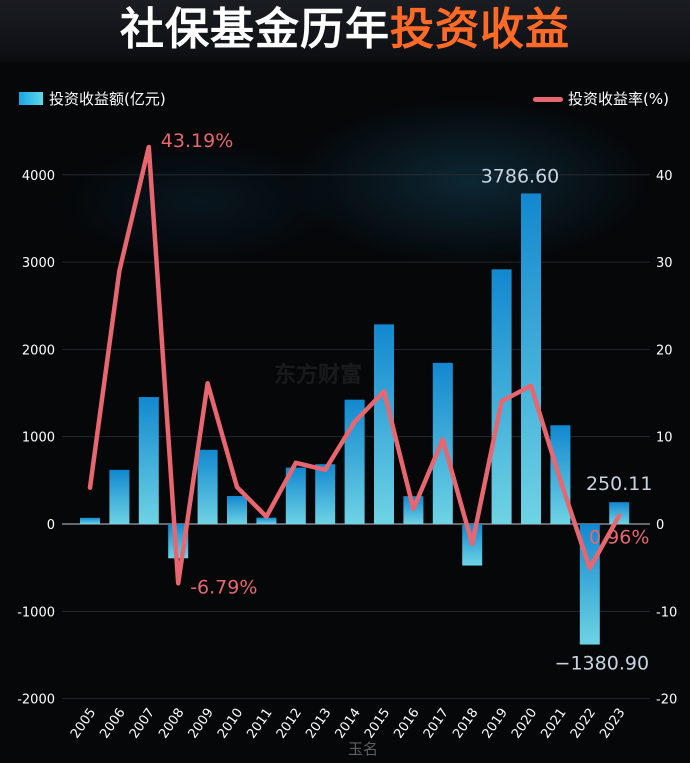 Image resolution: width=690 pixels, height=763 pixels. Describe the element at coordinates (465, 724) in the screenshot. I see `x-tick-label: 2018` at that location.